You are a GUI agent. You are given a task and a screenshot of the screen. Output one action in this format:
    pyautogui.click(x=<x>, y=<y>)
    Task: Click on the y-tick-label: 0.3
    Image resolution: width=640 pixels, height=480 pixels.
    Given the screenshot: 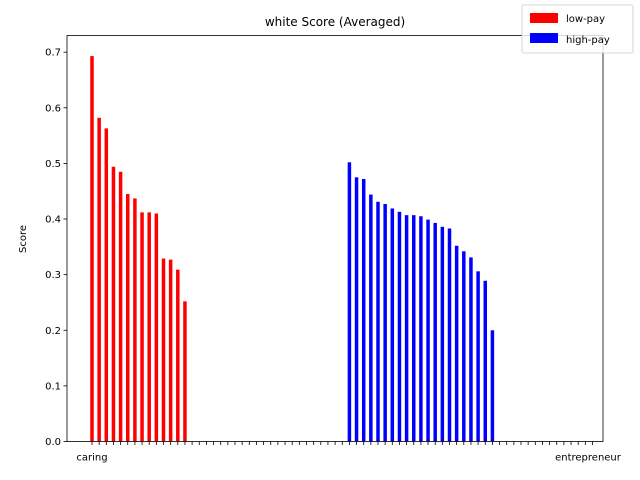 What is the action you would take?
    pyautogui.click(x=53, y=275)
    